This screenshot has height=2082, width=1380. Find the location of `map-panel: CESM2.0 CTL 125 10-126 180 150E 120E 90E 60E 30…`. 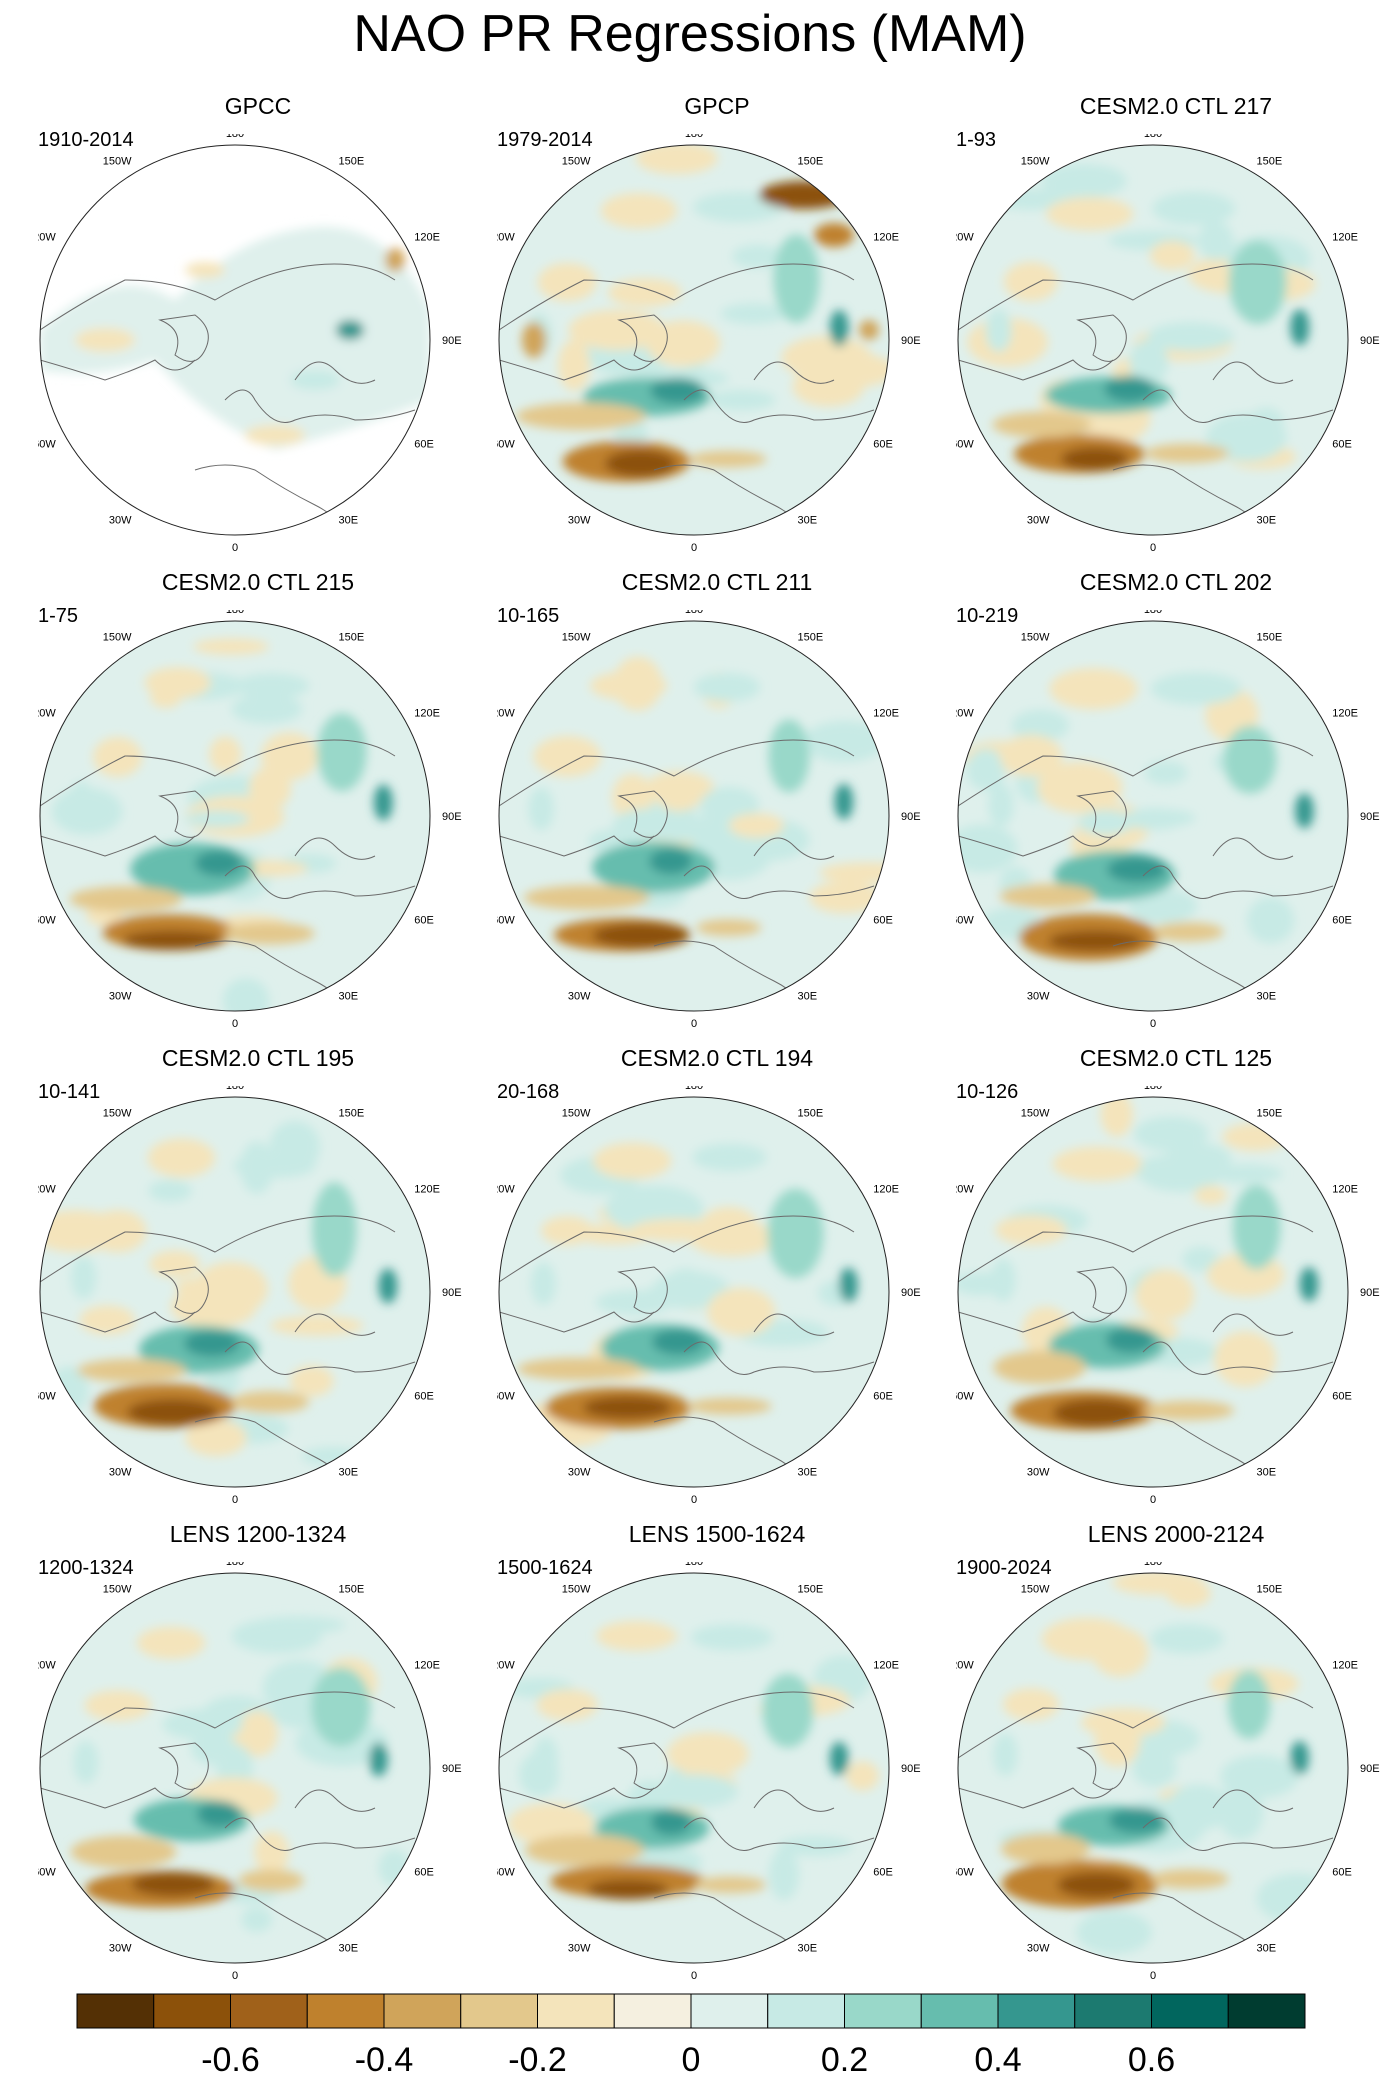

map-panel: CESM2.0 CTL 125 10-126 180 150E 120E 90E 60E 30… is located at coordinates (1168, 1275).